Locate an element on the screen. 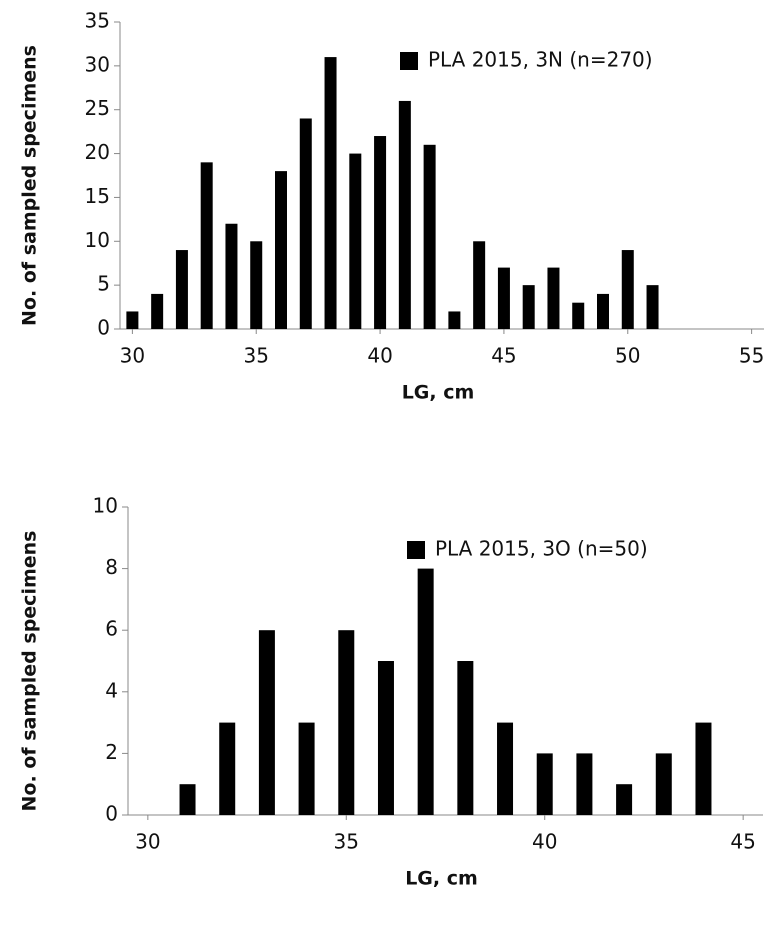 The width and height of the screenshot is (775, 930). y-tick-label: 4 is located at coordinates (111, 690).